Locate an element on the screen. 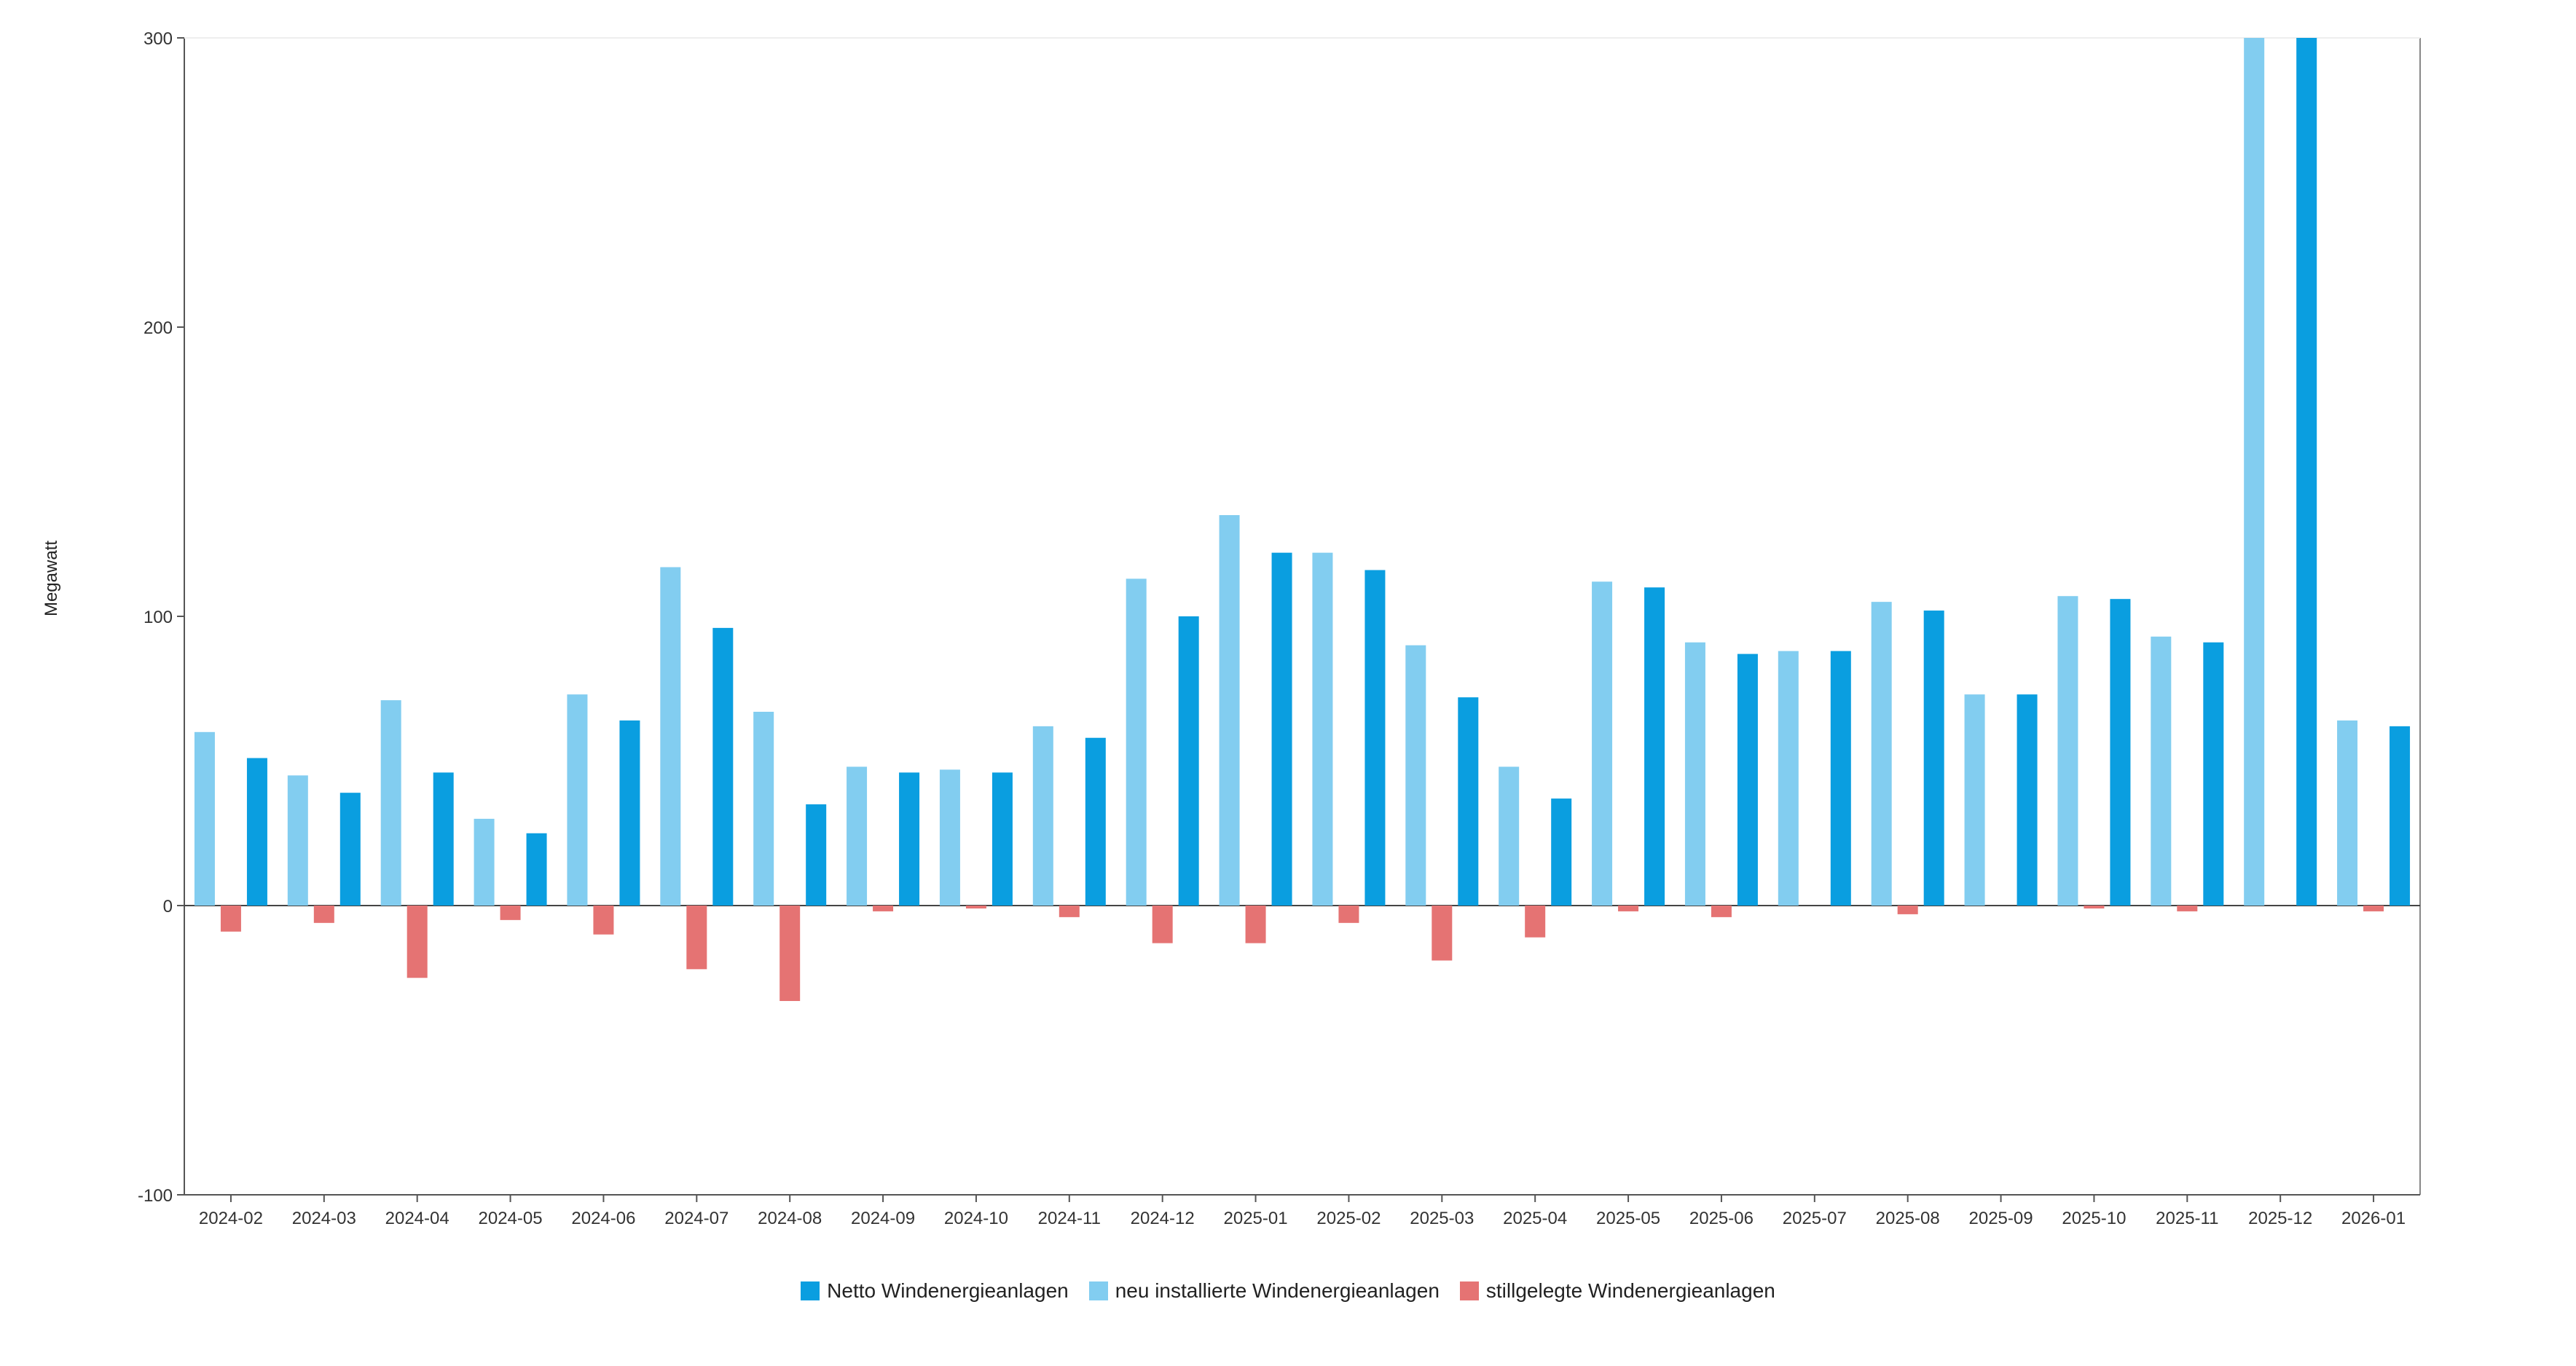  x-tick-label: 2024-08 is located at coordinates (790, 1218).